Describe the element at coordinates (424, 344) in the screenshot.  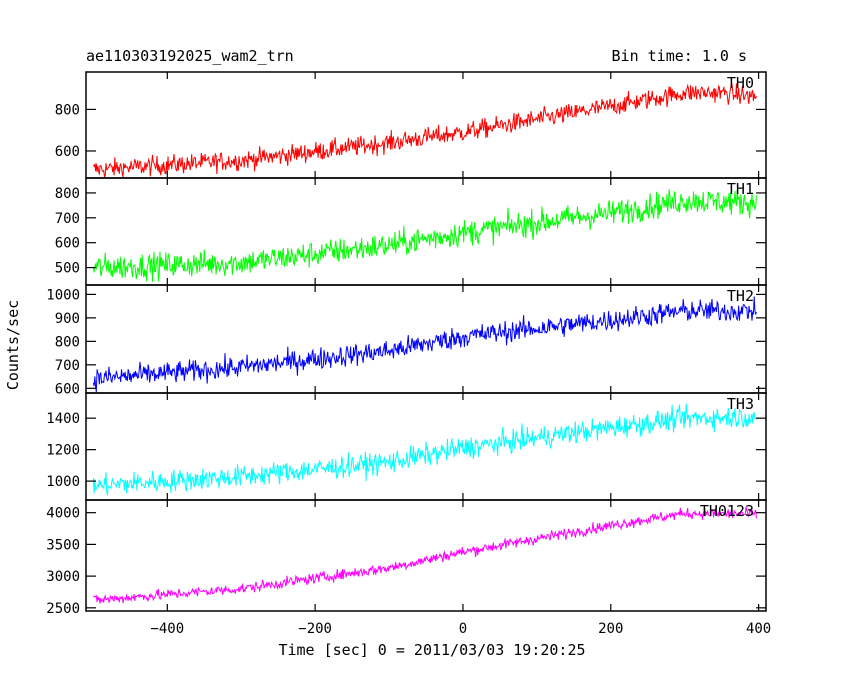
I see `series-line-th2` at that location.